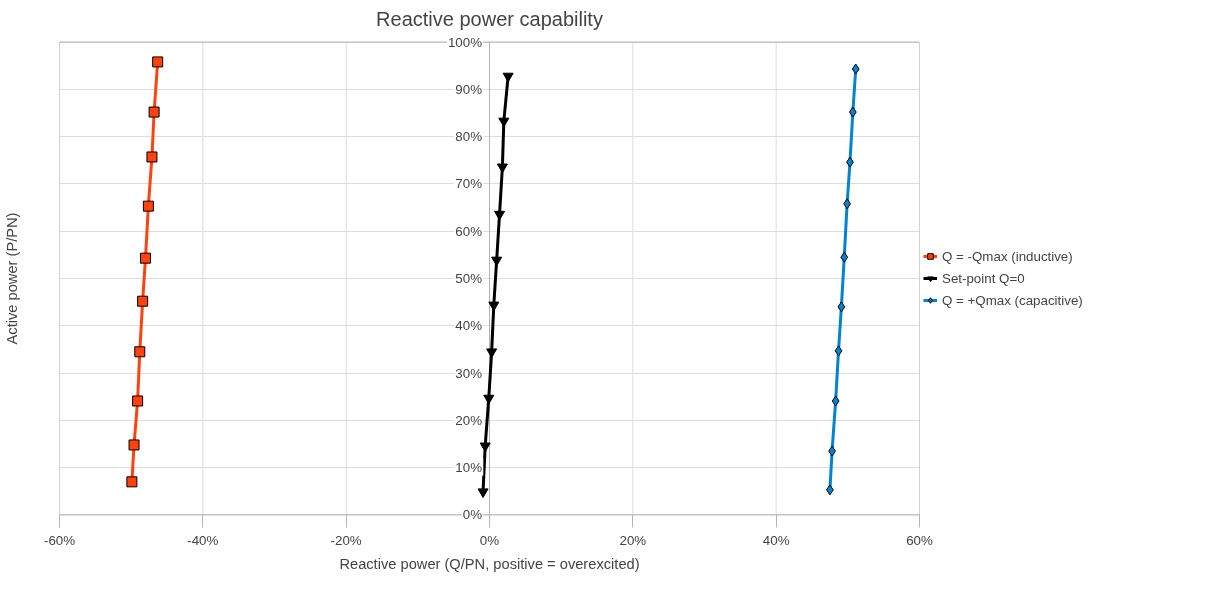 The image size is (1210, 611). I want to click on x-tick-label: -20%, so click(346, 540).